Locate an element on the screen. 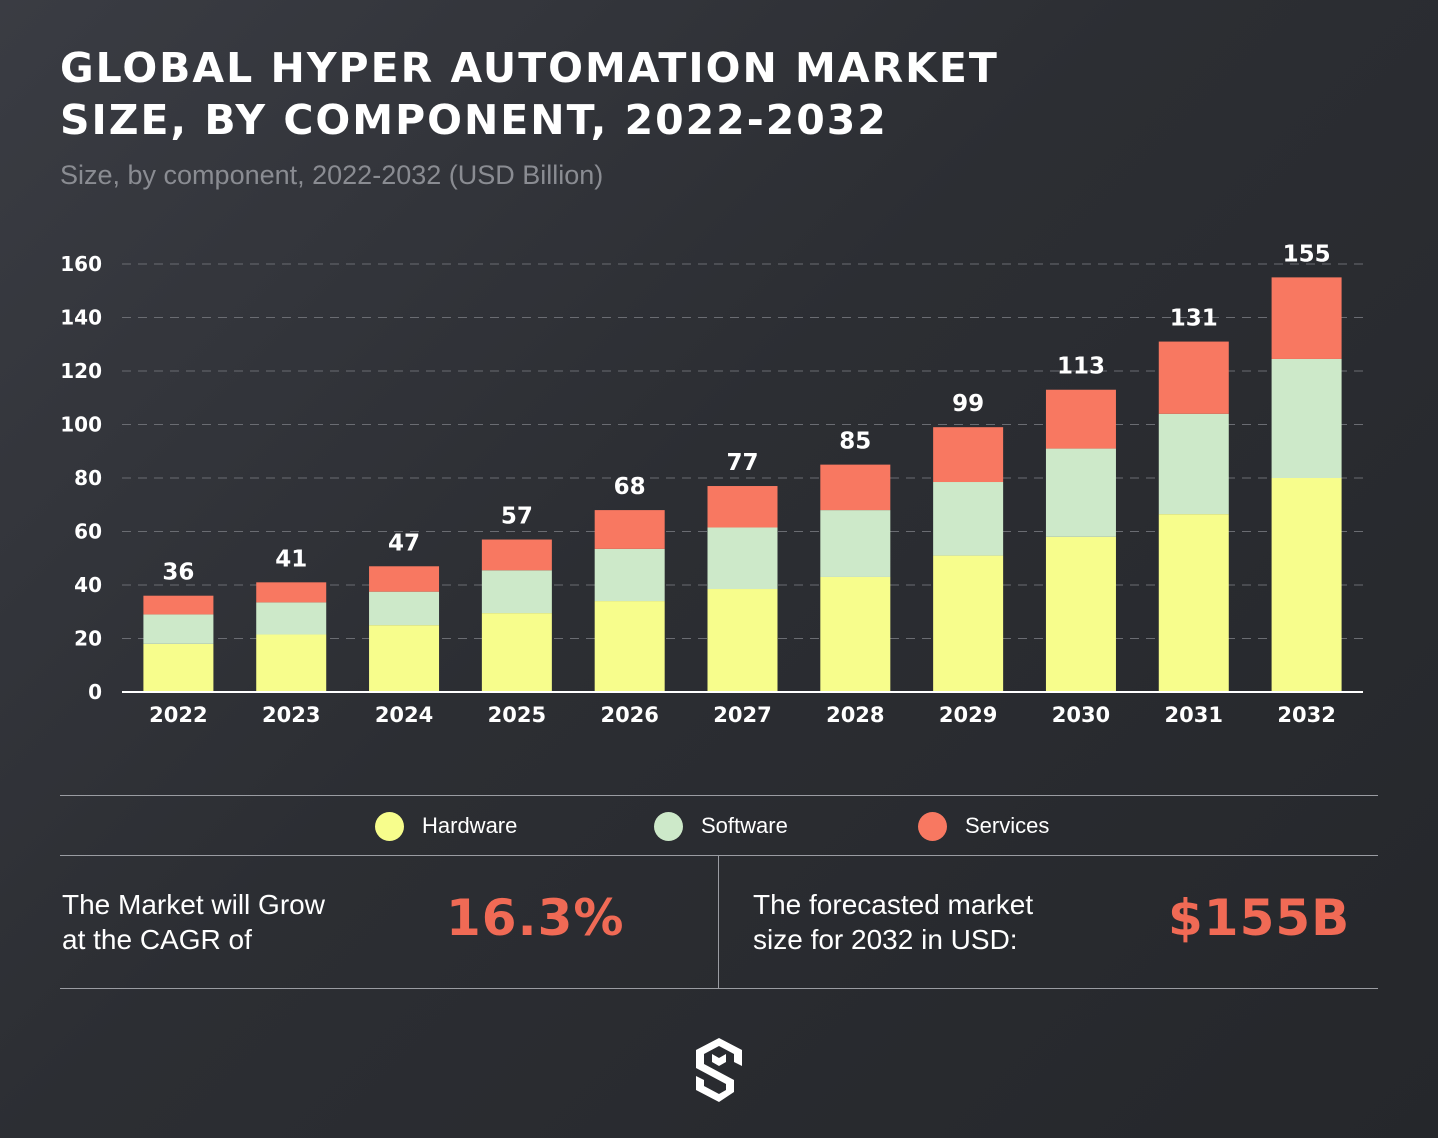 The image size is (1438, 1138). stats-divider is located at coordinates (718, 921).